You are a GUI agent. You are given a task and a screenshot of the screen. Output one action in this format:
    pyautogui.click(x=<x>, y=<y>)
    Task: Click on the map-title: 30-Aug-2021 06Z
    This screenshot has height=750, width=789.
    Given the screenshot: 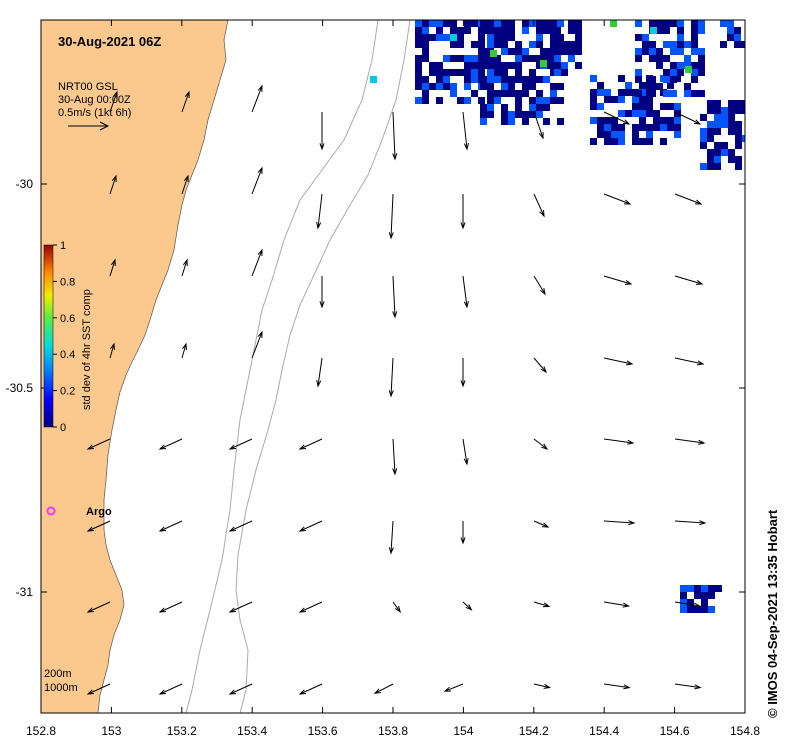 What is the action you would take?
    pyautogui.click(x=109, y=41)
    